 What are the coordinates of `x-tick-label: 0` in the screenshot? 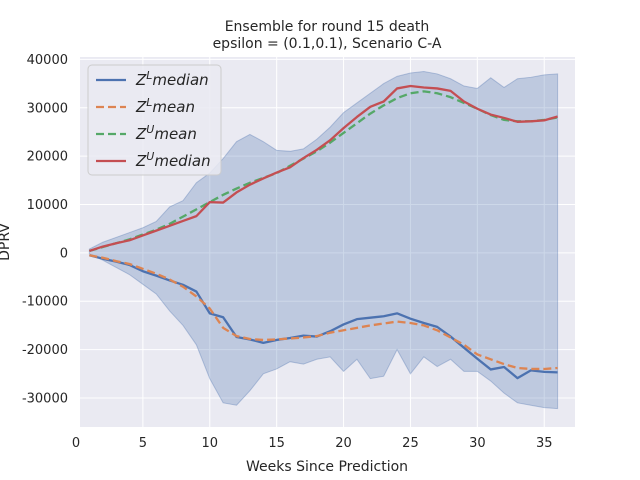 It's located at (76, 443).